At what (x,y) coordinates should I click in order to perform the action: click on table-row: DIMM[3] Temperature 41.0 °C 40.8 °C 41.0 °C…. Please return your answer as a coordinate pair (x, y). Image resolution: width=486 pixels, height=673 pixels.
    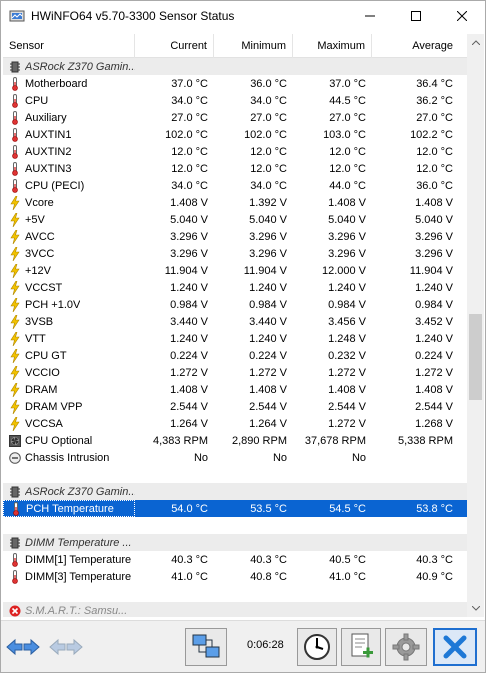
    Looking at the image, I should click on (235, 576).